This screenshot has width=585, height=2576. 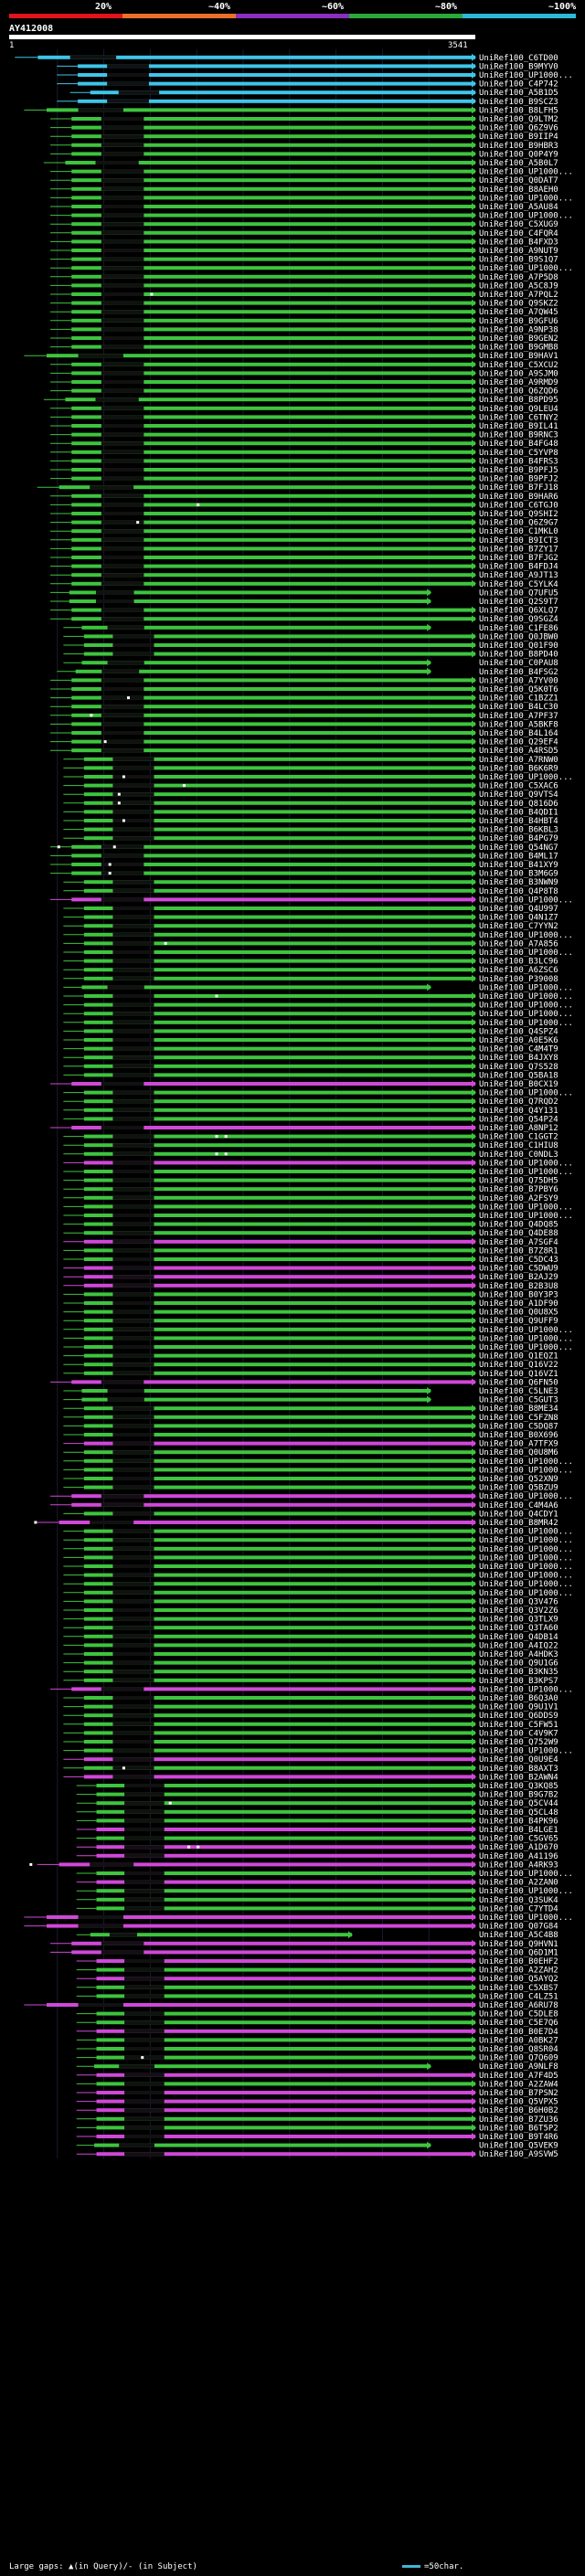 I want to click on hit-label: UniRef100_Q9HVN1, so click(x=518, y=1944).